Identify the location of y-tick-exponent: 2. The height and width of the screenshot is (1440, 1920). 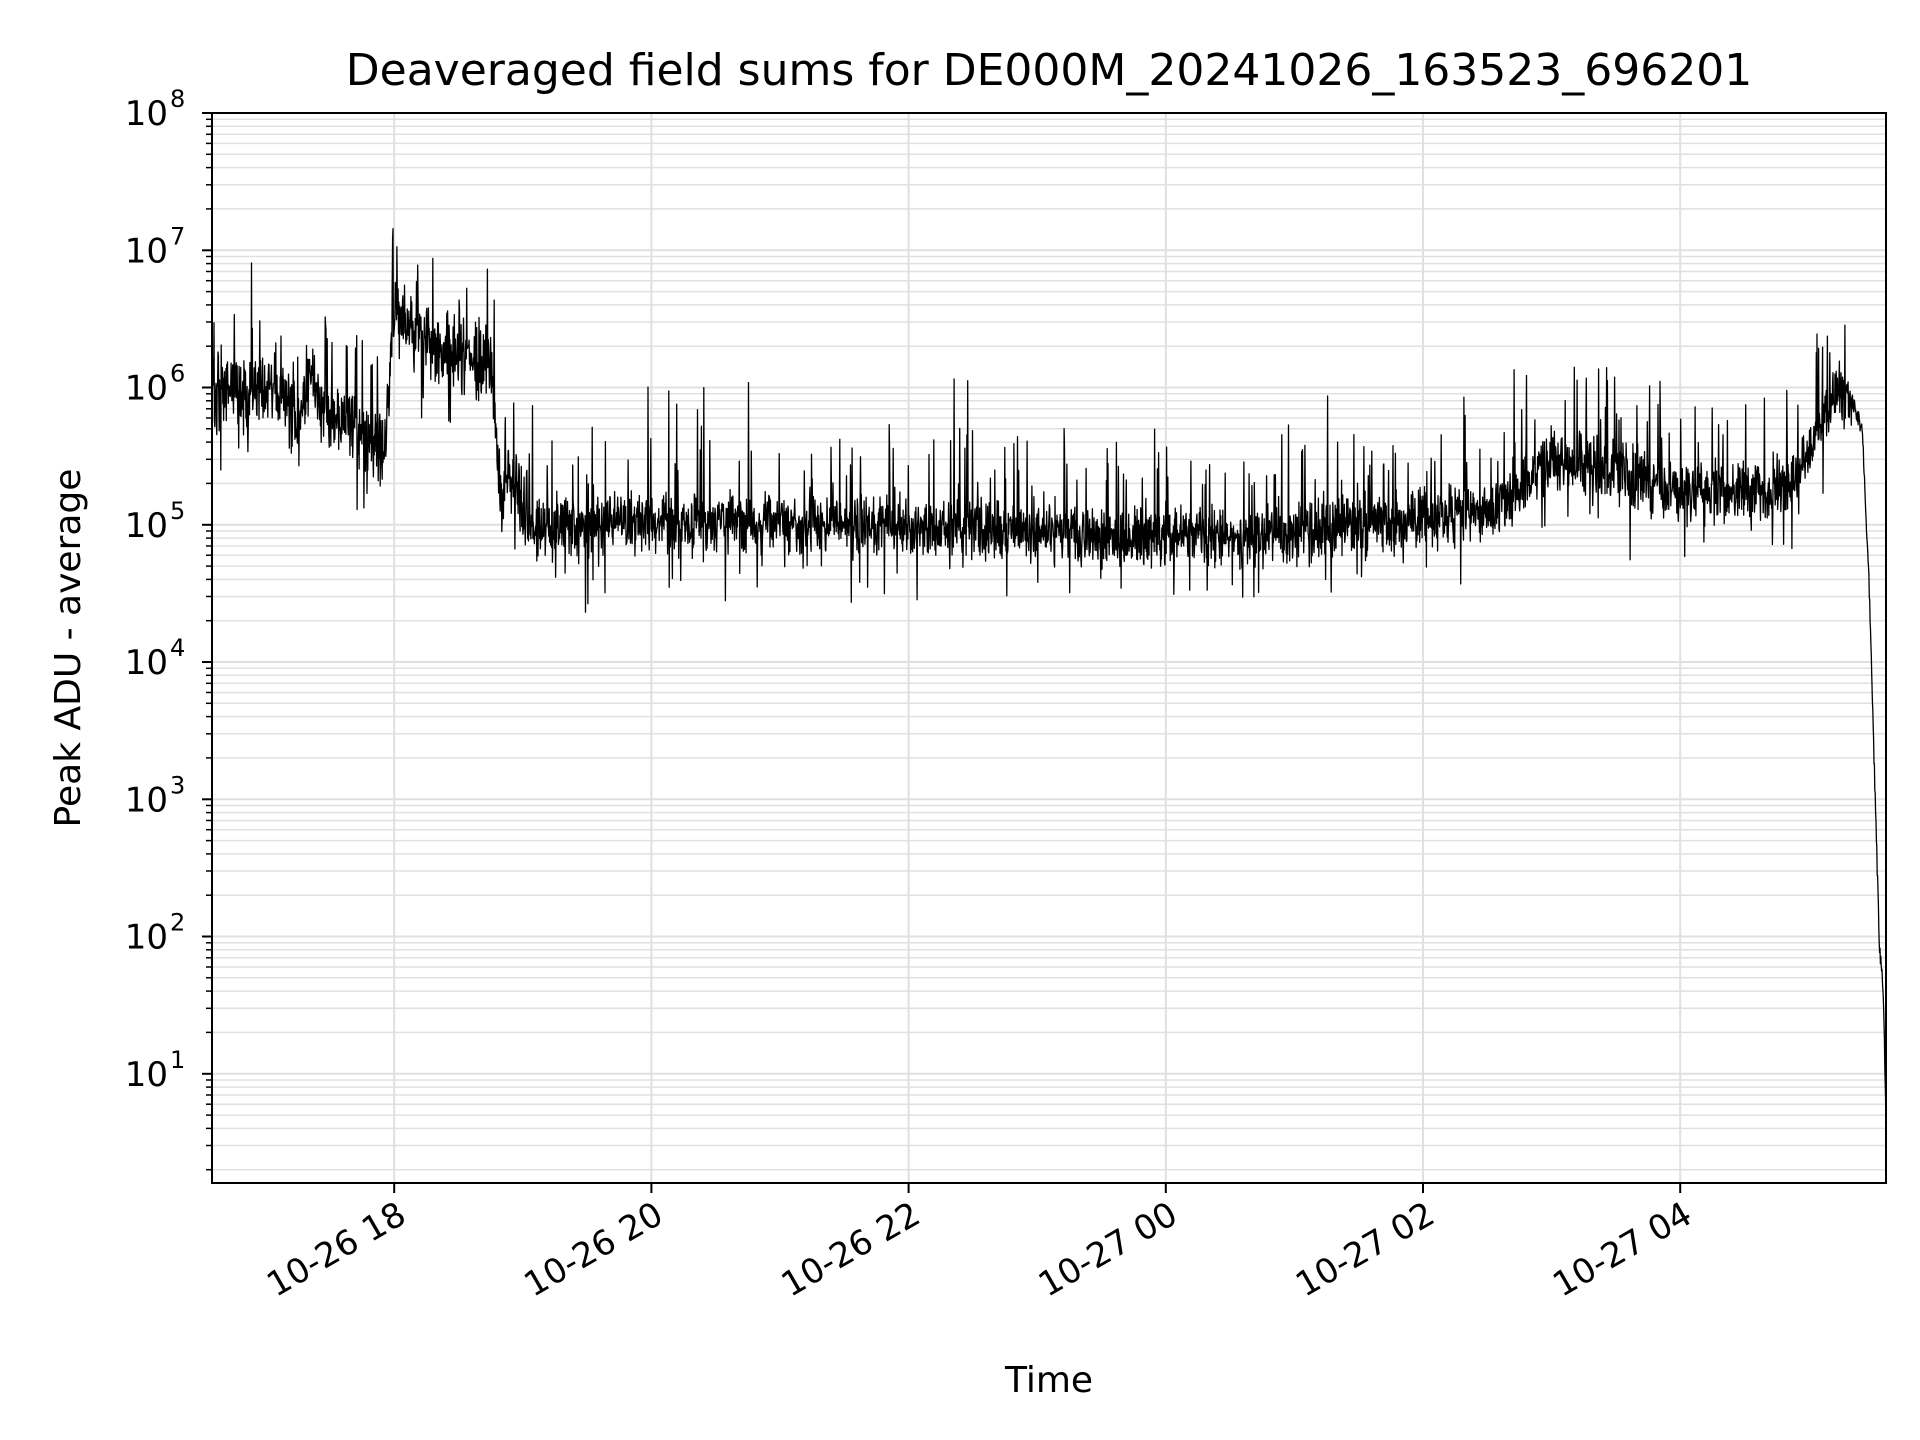
(177, 923).